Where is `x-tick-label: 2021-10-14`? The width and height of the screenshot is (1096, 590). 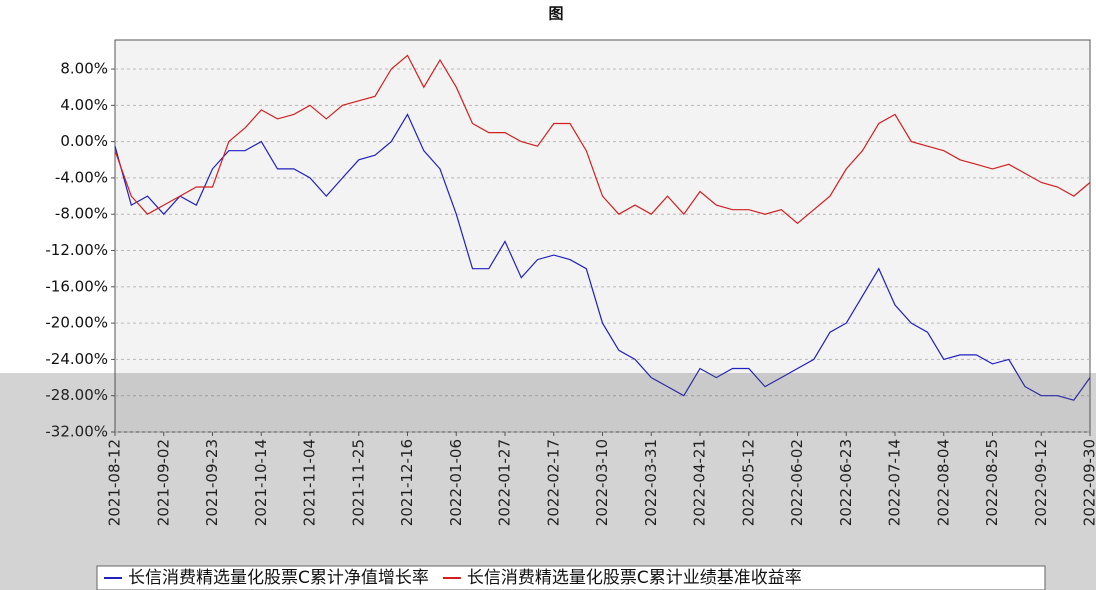 x-tick-label: 2021-10-14 is located at coordinates (261, 482).